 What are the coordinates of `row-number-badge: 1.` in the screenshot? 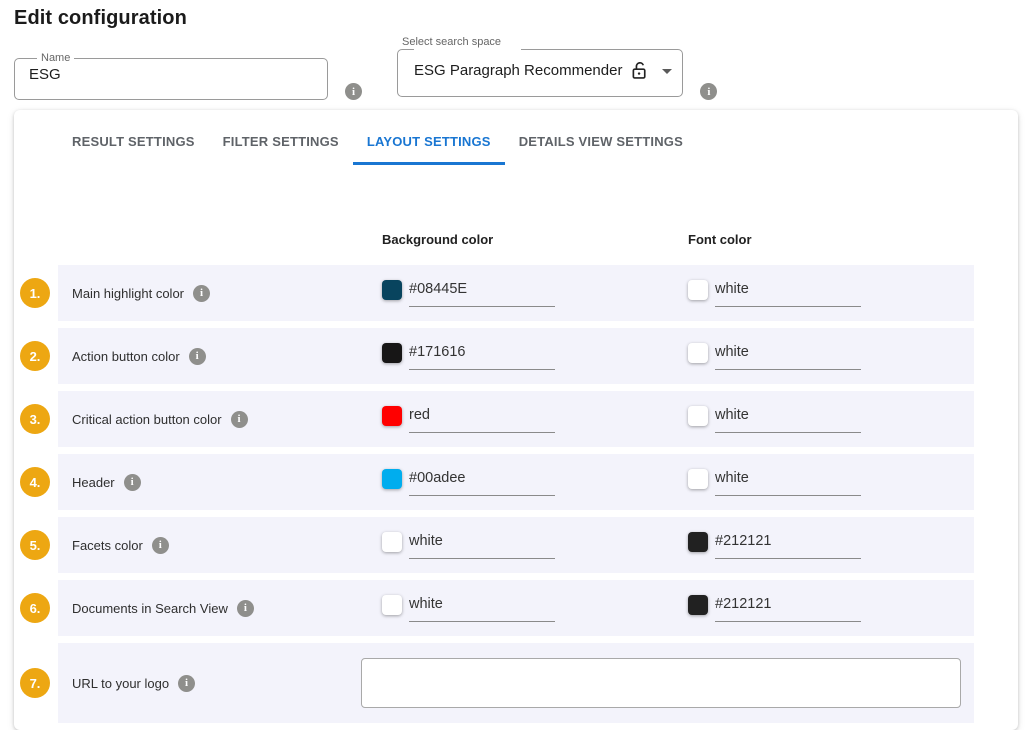 It's located at (35, 293).